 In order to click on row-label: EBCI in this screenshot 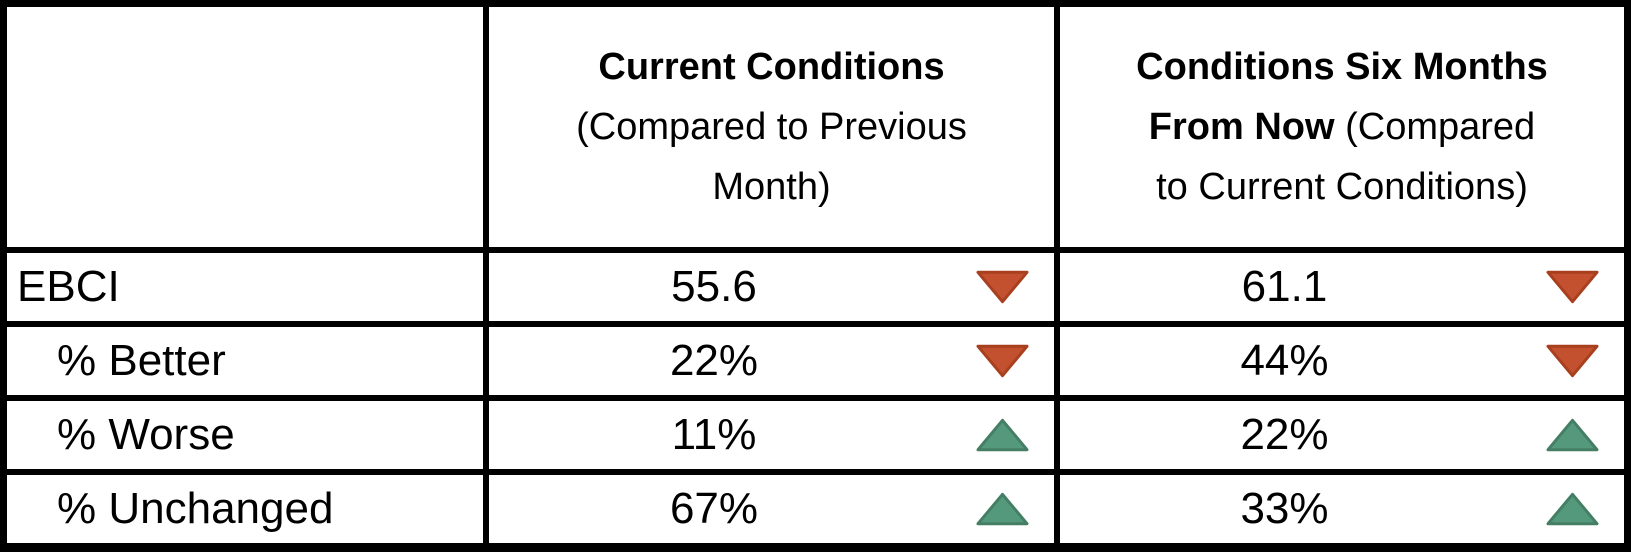, I will do `click(245, 287)`.